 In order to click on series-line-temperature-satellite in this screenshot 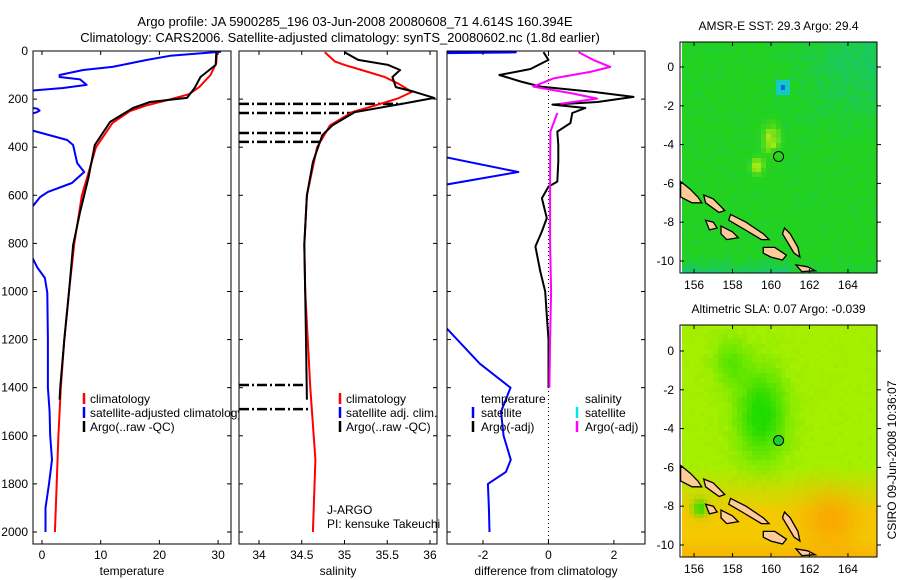, I will do `click(483, 292)`.